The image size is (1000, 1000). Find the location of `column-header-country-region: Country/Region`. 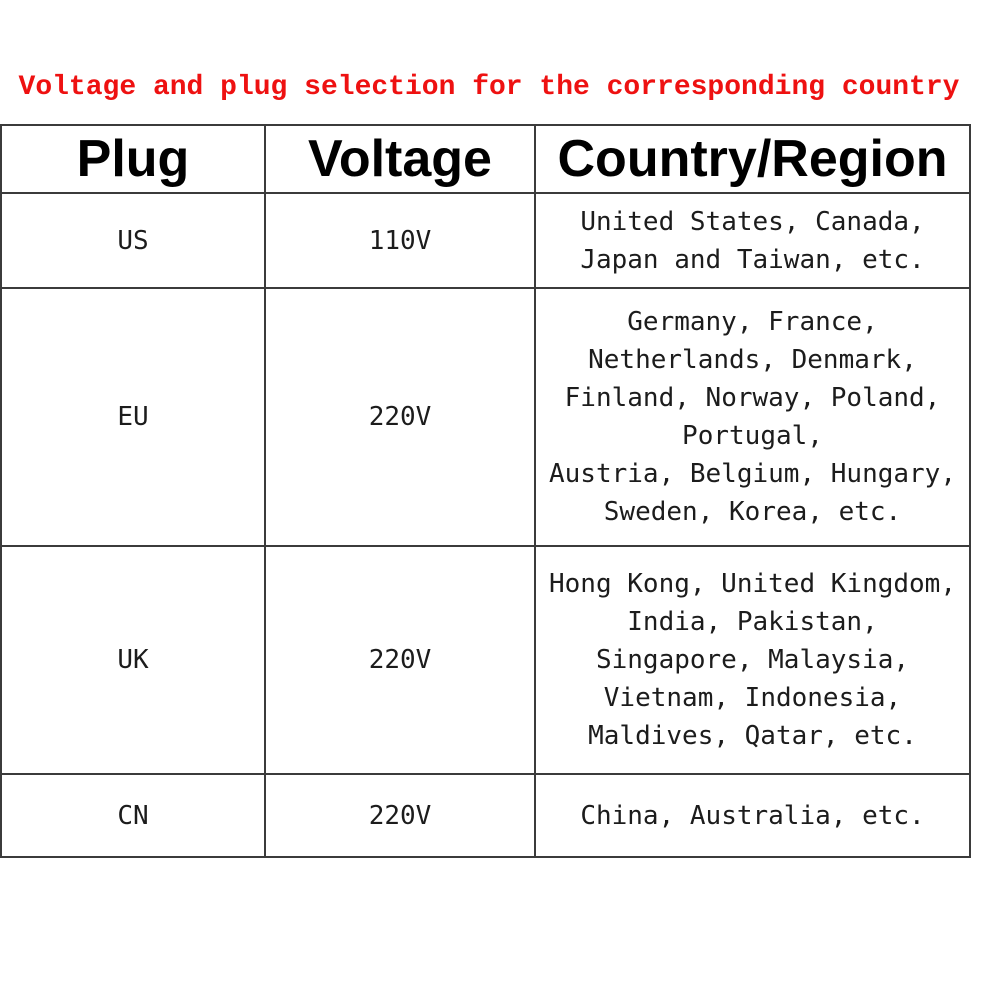

column-header-country-region: Country/Region is located at coordinates (752, 159).